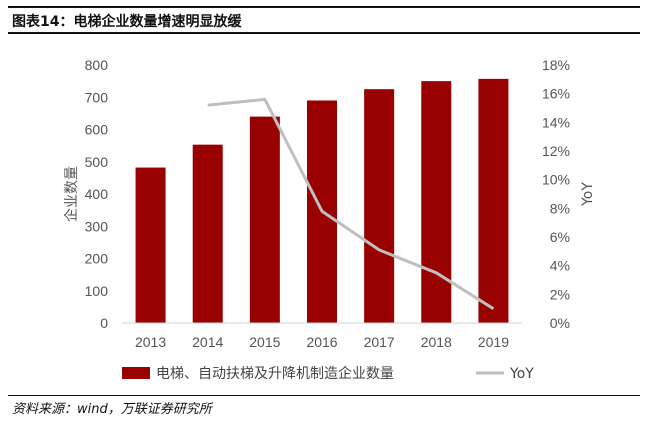 Image resolution: width=652 pixels, height=422 pixels. What do you see at coordinates (560, 266) in the screenshot?
I see `y2-tick-label: 4%` at bounding box center [560, 266].